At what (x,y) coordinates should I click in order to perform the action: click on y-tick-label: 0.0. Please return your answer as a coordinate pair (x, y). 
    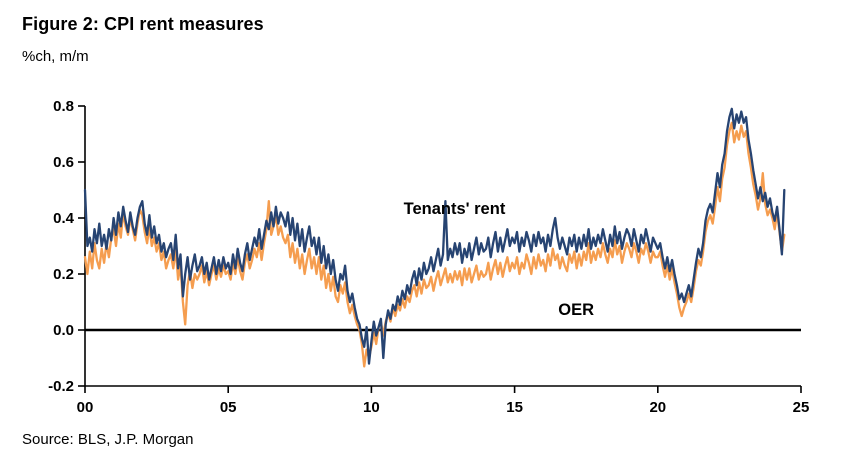
    Looking at the image, I should click on (63, 330).